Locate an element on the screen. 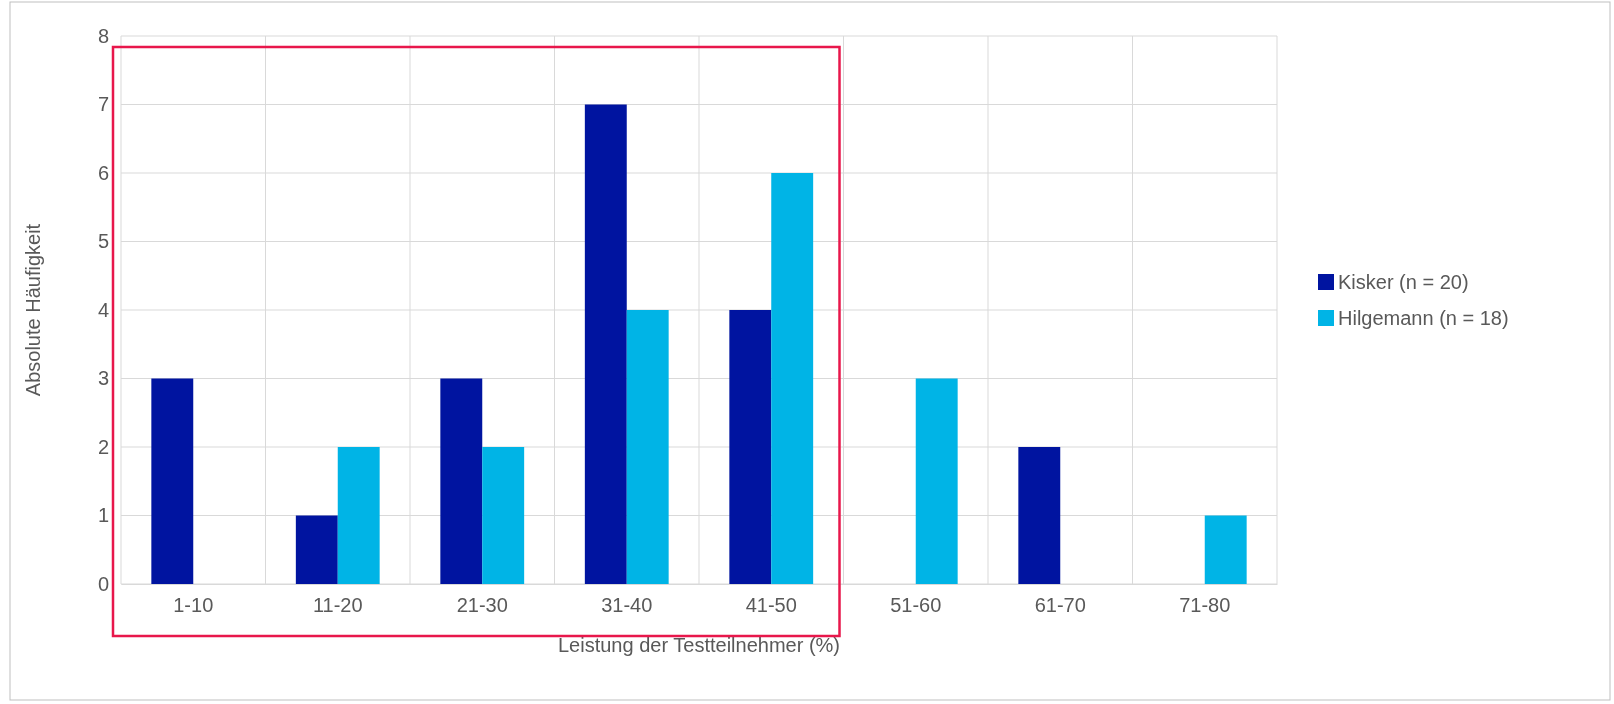 The image size is (1614, 704). y-axis-title: Absolute Häufigkeit is located at coordinates (33, 310).